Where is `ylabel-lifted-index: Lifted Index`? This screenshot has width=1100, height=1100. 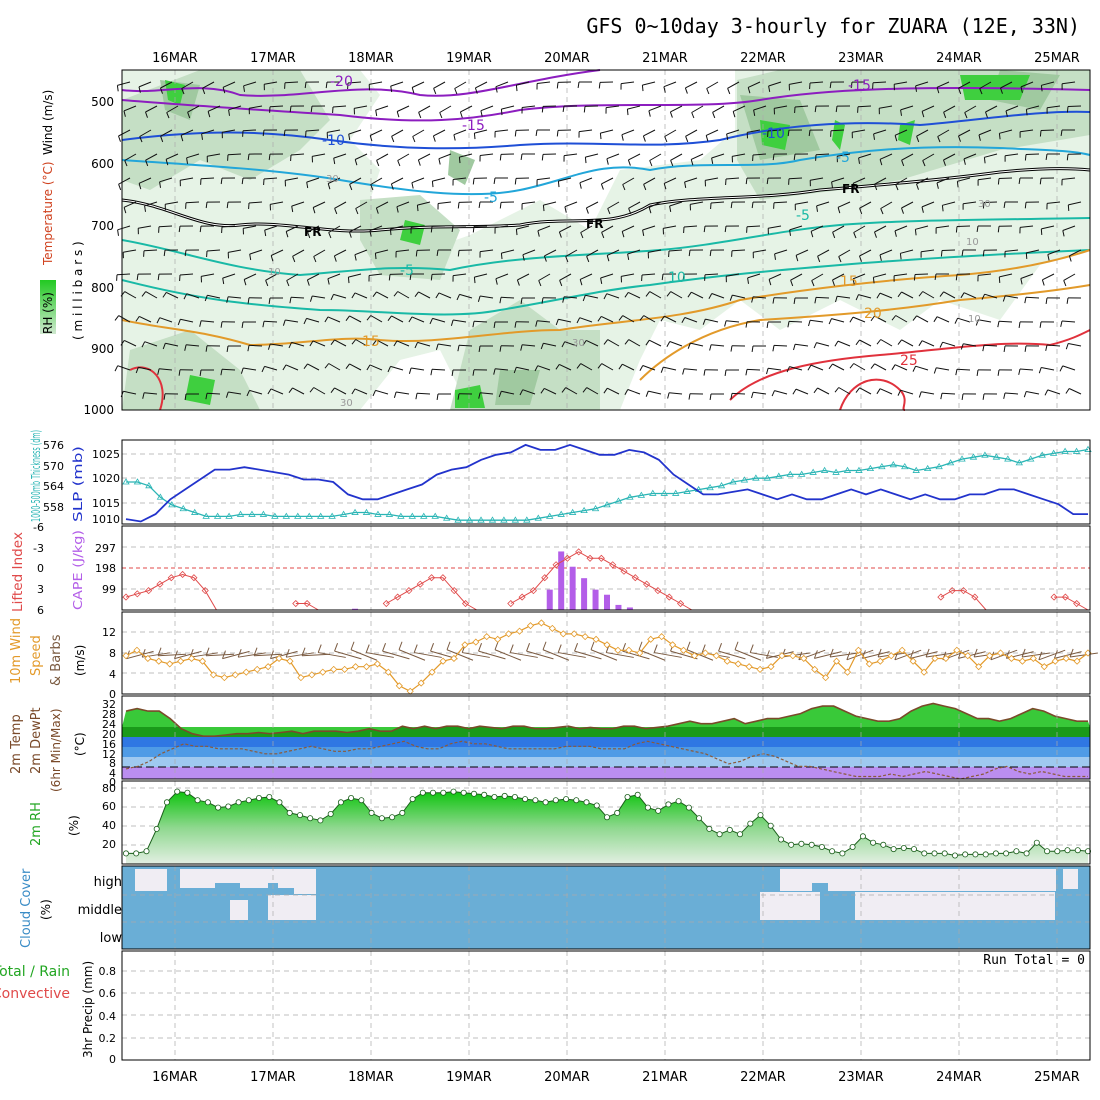
ylabel-lifted-index: Lifted Index is located at coordinates (18, 572).